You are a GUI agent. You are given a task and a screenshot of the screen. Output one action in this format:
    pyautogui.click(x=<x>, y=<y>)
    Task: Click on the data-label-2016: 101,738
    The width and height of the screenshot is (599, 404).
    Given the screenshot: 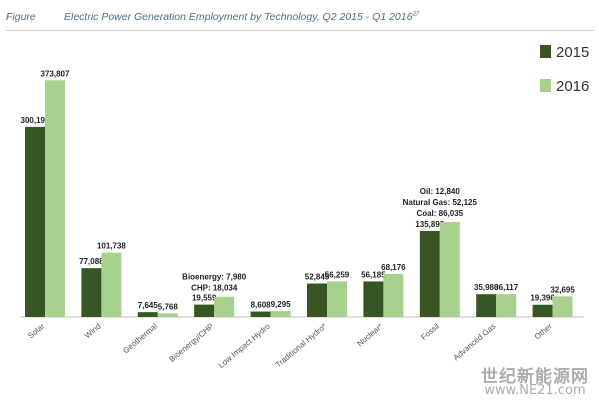 What is the action you would take?
    pyautogui.click(x=111, y=246)
    